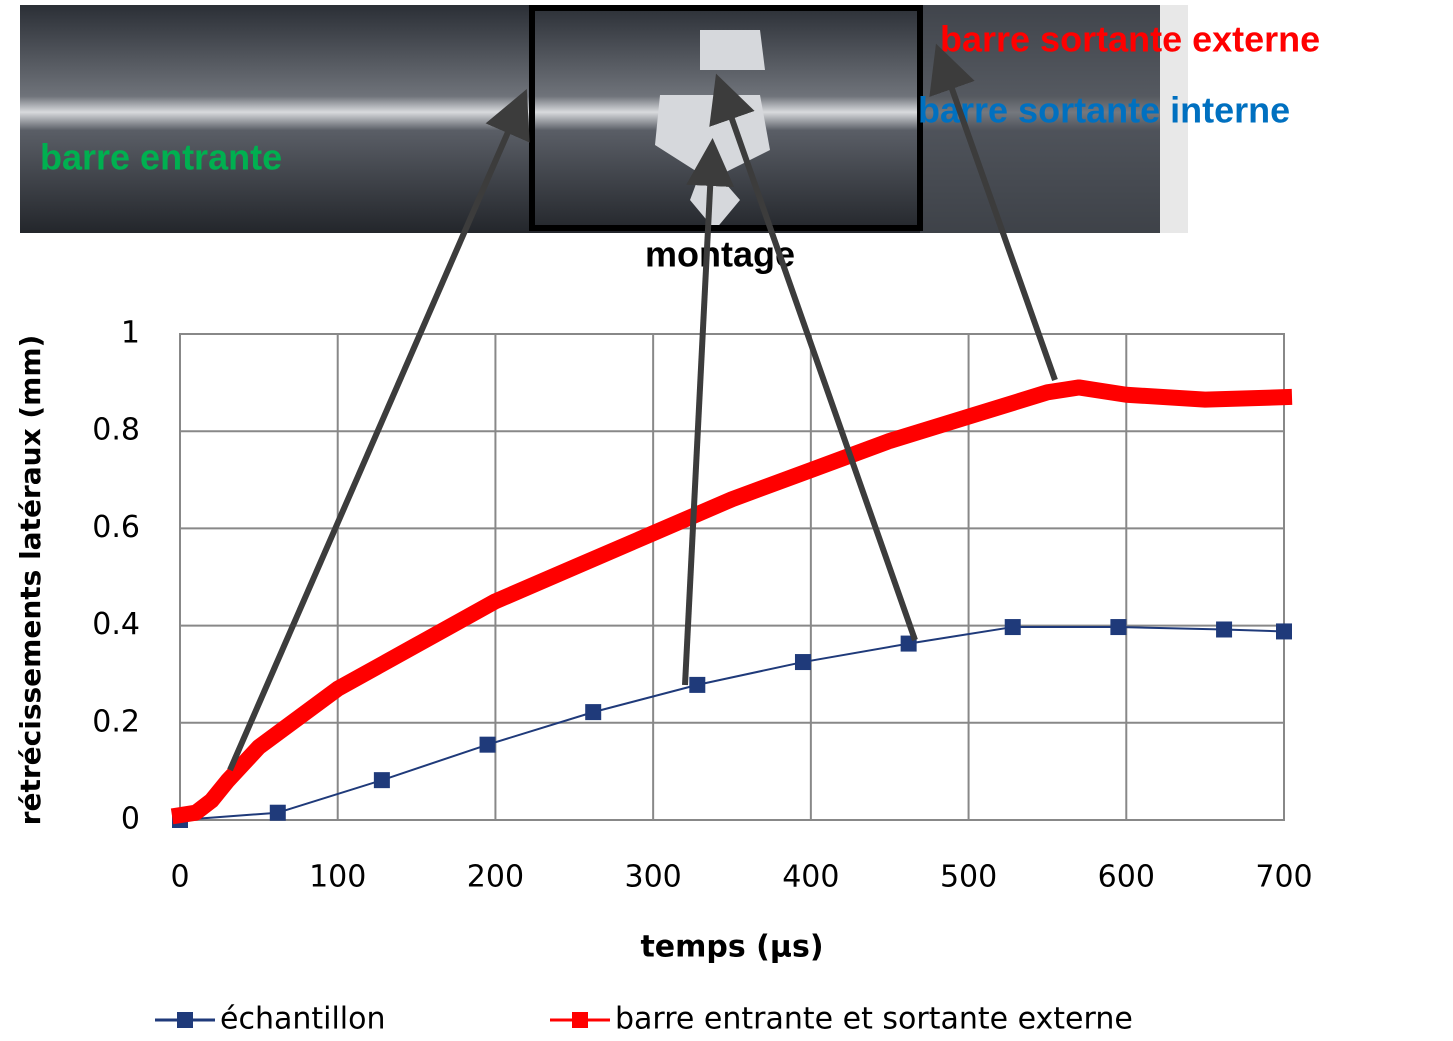 The height and width of the screenshot is (1041, 1453). I want to click on x-tick-label: 200, so click(495, 877).